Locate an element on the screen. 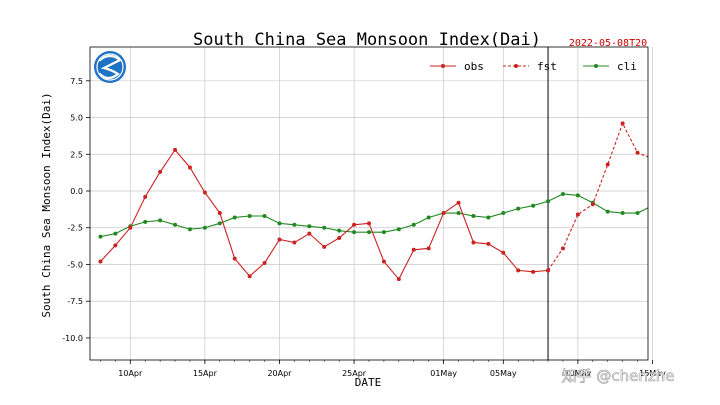 This screenshot has width=720, height=405. legend-marker-fst is located at coordinates (516, 66).